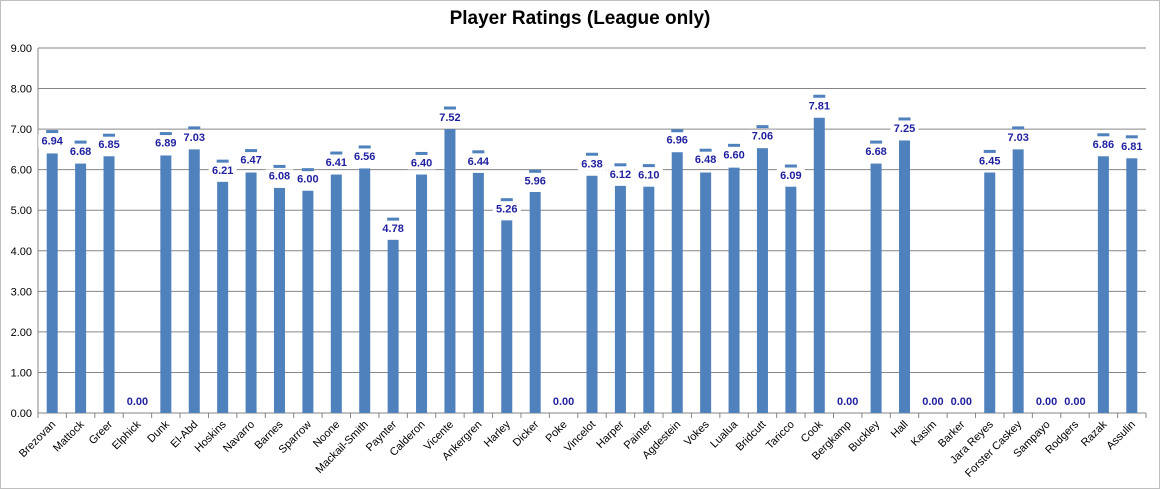  I want to click on data-label: 7.52, so click(449, 118).